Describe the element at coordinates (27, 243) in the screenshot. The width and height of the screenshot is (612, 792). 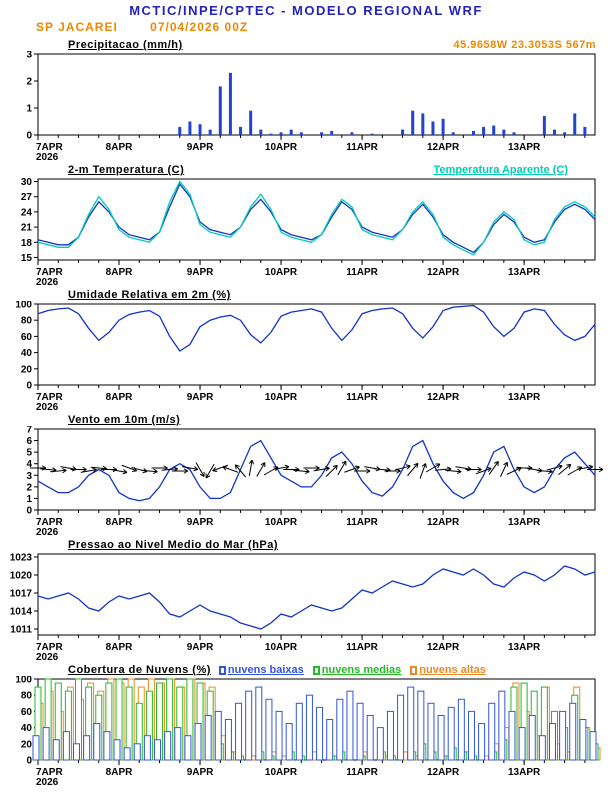
I see `svg-text: 18` at that location.